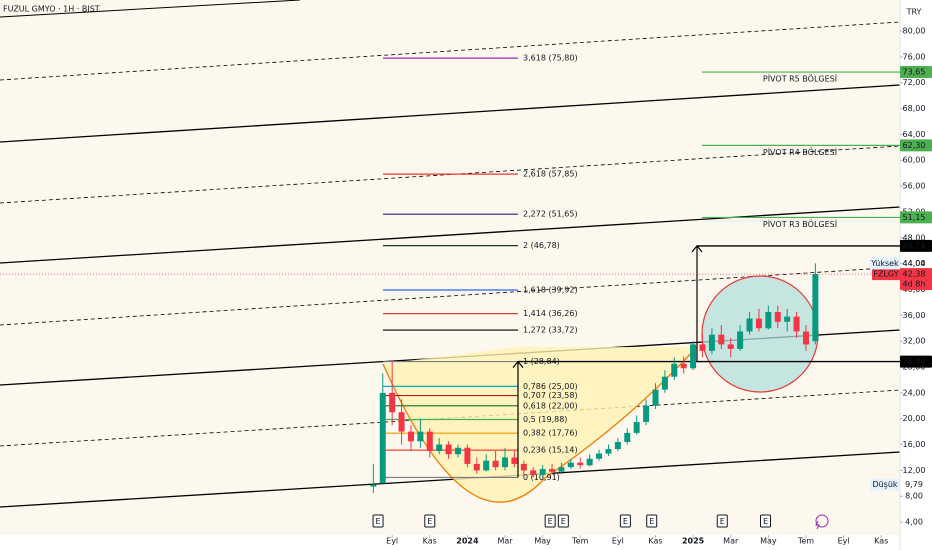 Image resolution: width=932 pixels, height=550 pixels. What do you see at coordinates (550, 174) in the screenshot?
I see `fib-label: 2,618 (57,85)` at bounding box center [550, 174].